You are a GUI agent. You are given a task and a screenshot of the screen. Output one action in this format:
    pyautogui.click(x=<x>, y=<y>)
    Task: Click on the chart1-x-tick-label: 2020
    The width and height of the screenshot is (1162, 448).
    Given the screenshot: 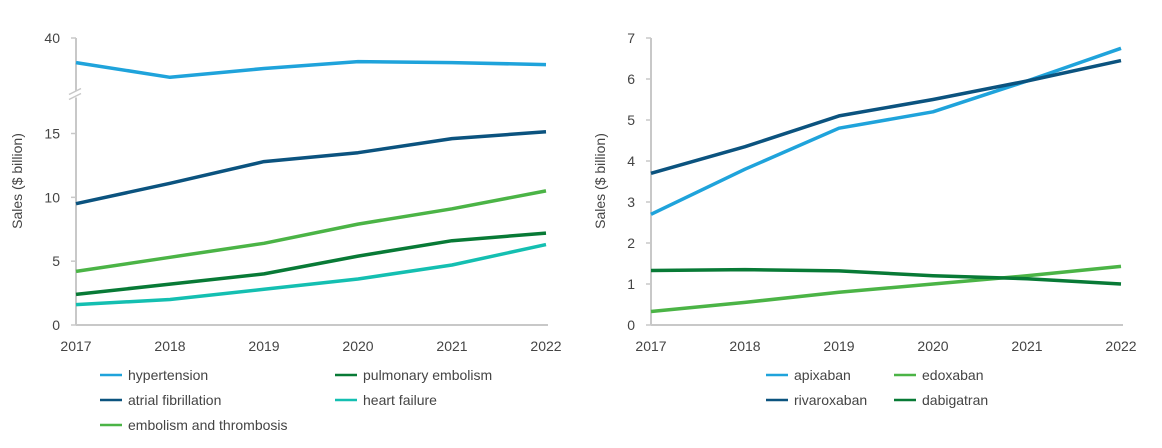 What is the action you would take?
    pyautogui.click(x=357, y=346)
    